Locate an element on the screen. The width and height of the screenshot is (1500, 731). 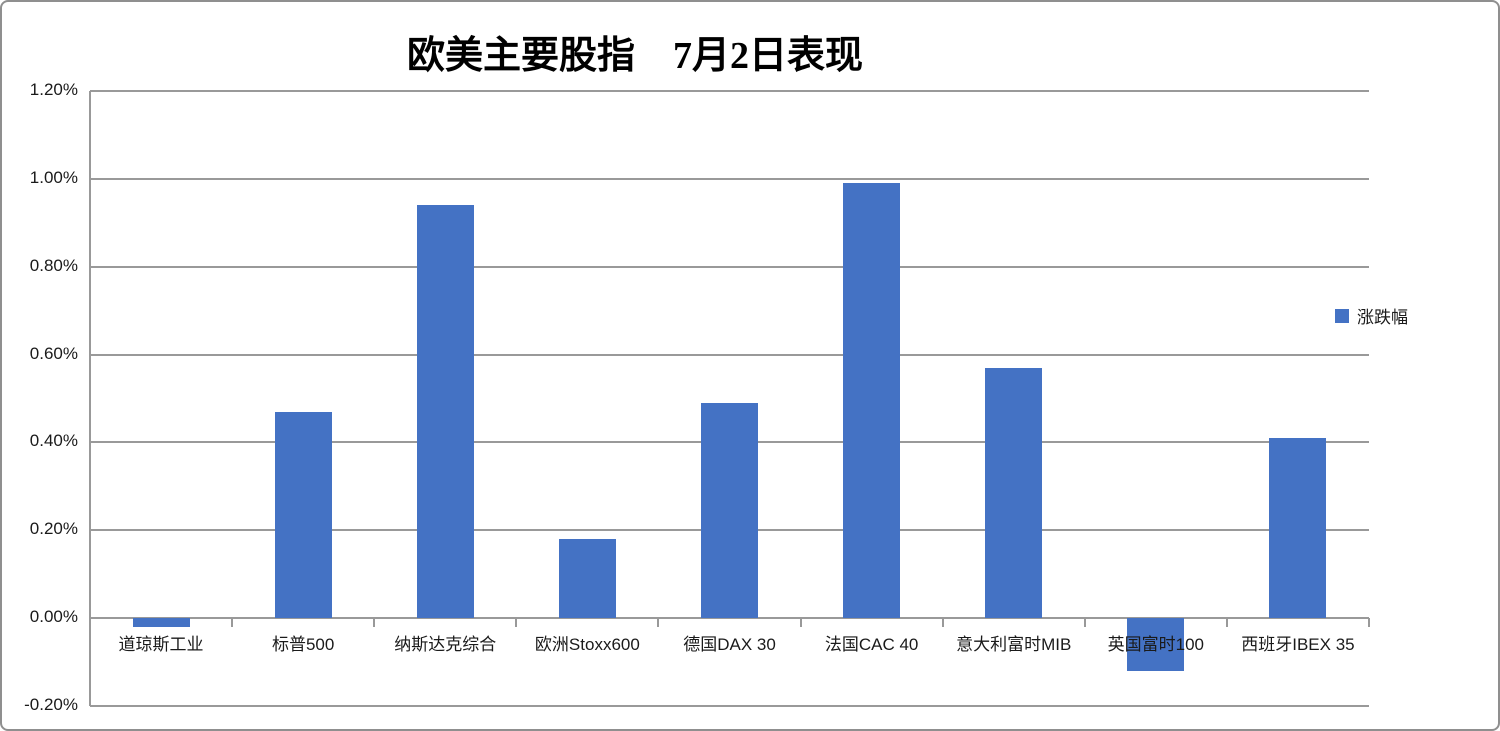
y-axis-tick-label: 1.00% is located at coordinates (53, 177).